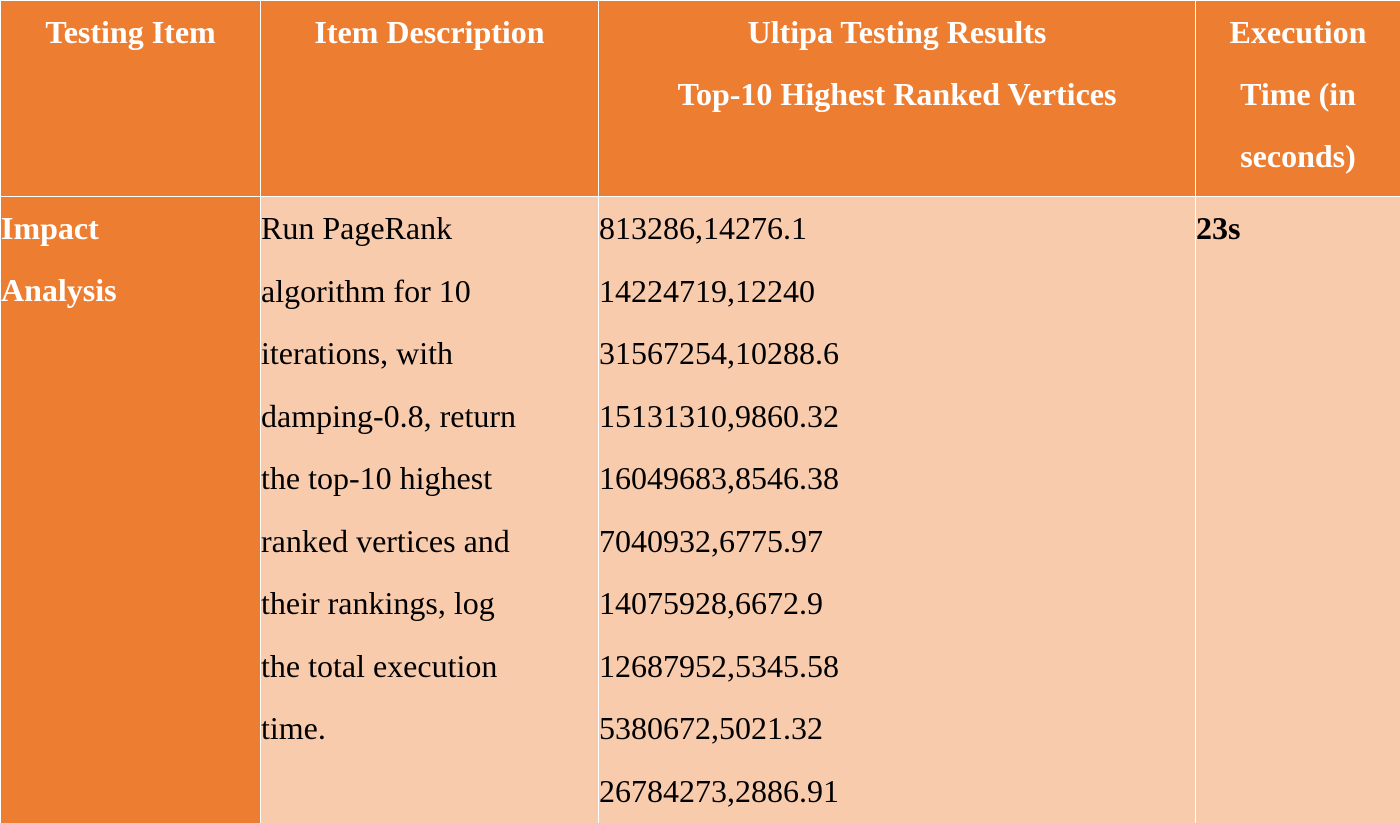 Image resolution: width=1400 pixels, height=823 pixels. What do you see at coordinates (1298, 156) in the screenshot?
I see `header-time-line-3: seconds)` at bounding box center [1298, 156].